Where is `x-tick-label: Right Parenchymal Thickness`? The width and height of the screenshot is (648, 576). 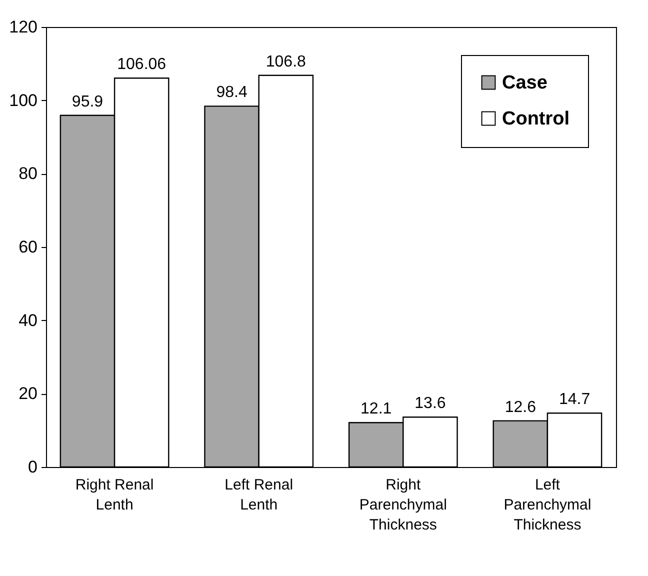 x-tick-label: Right Parenchymal Thickness is located at coordinates (403, 505).